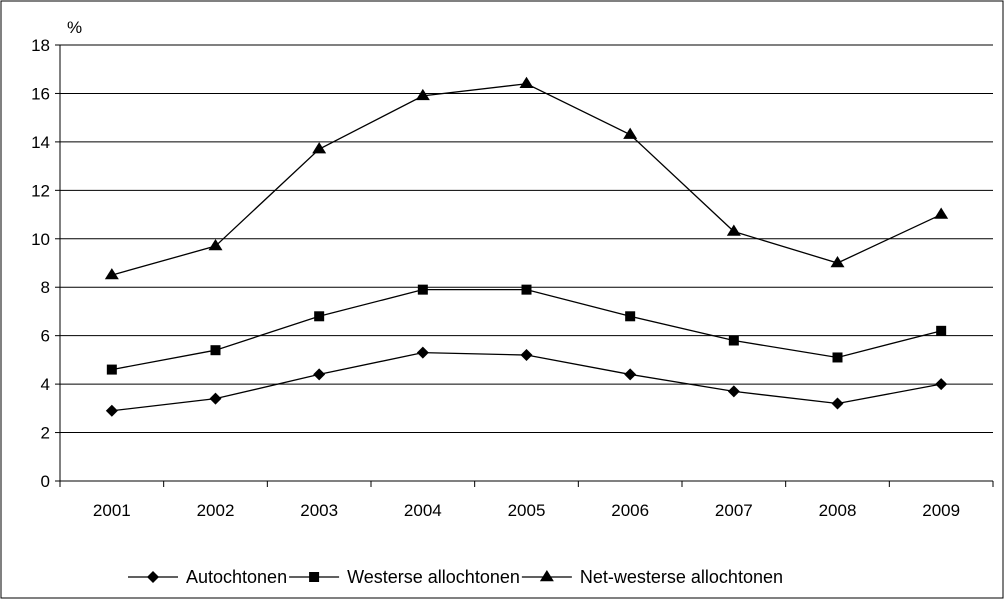  Describe the element at coordinates (423, 510) in the screenshot. I see `x-tick-label: 2004` at that location.